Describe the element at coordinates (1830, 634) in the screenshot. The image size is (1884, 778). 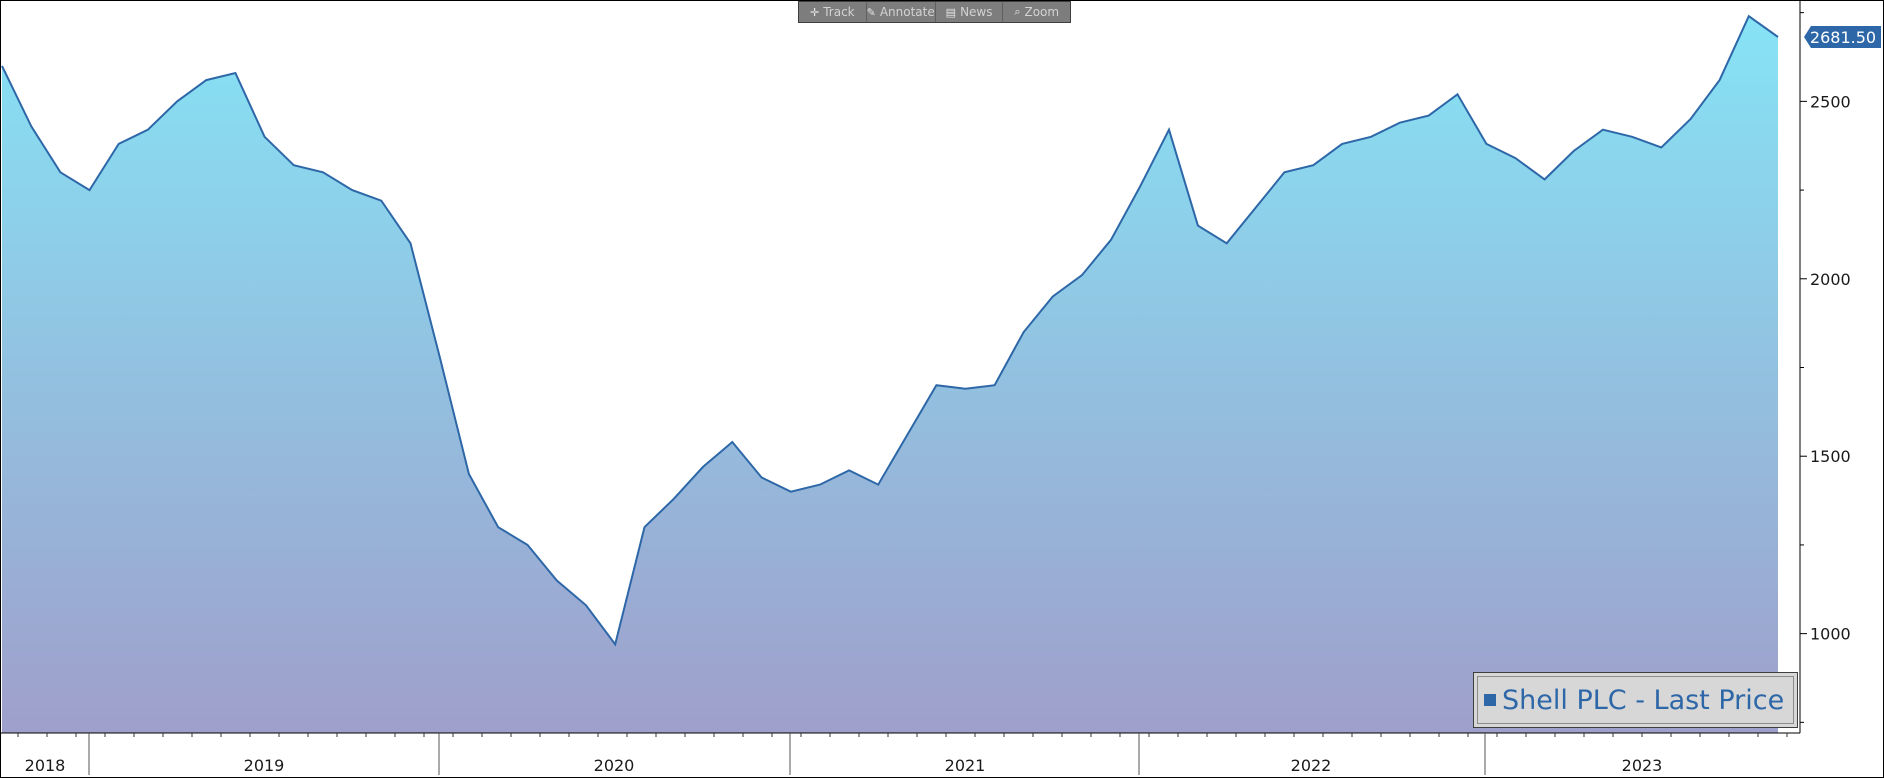
I see `y-tick-label: 1000` at that location.